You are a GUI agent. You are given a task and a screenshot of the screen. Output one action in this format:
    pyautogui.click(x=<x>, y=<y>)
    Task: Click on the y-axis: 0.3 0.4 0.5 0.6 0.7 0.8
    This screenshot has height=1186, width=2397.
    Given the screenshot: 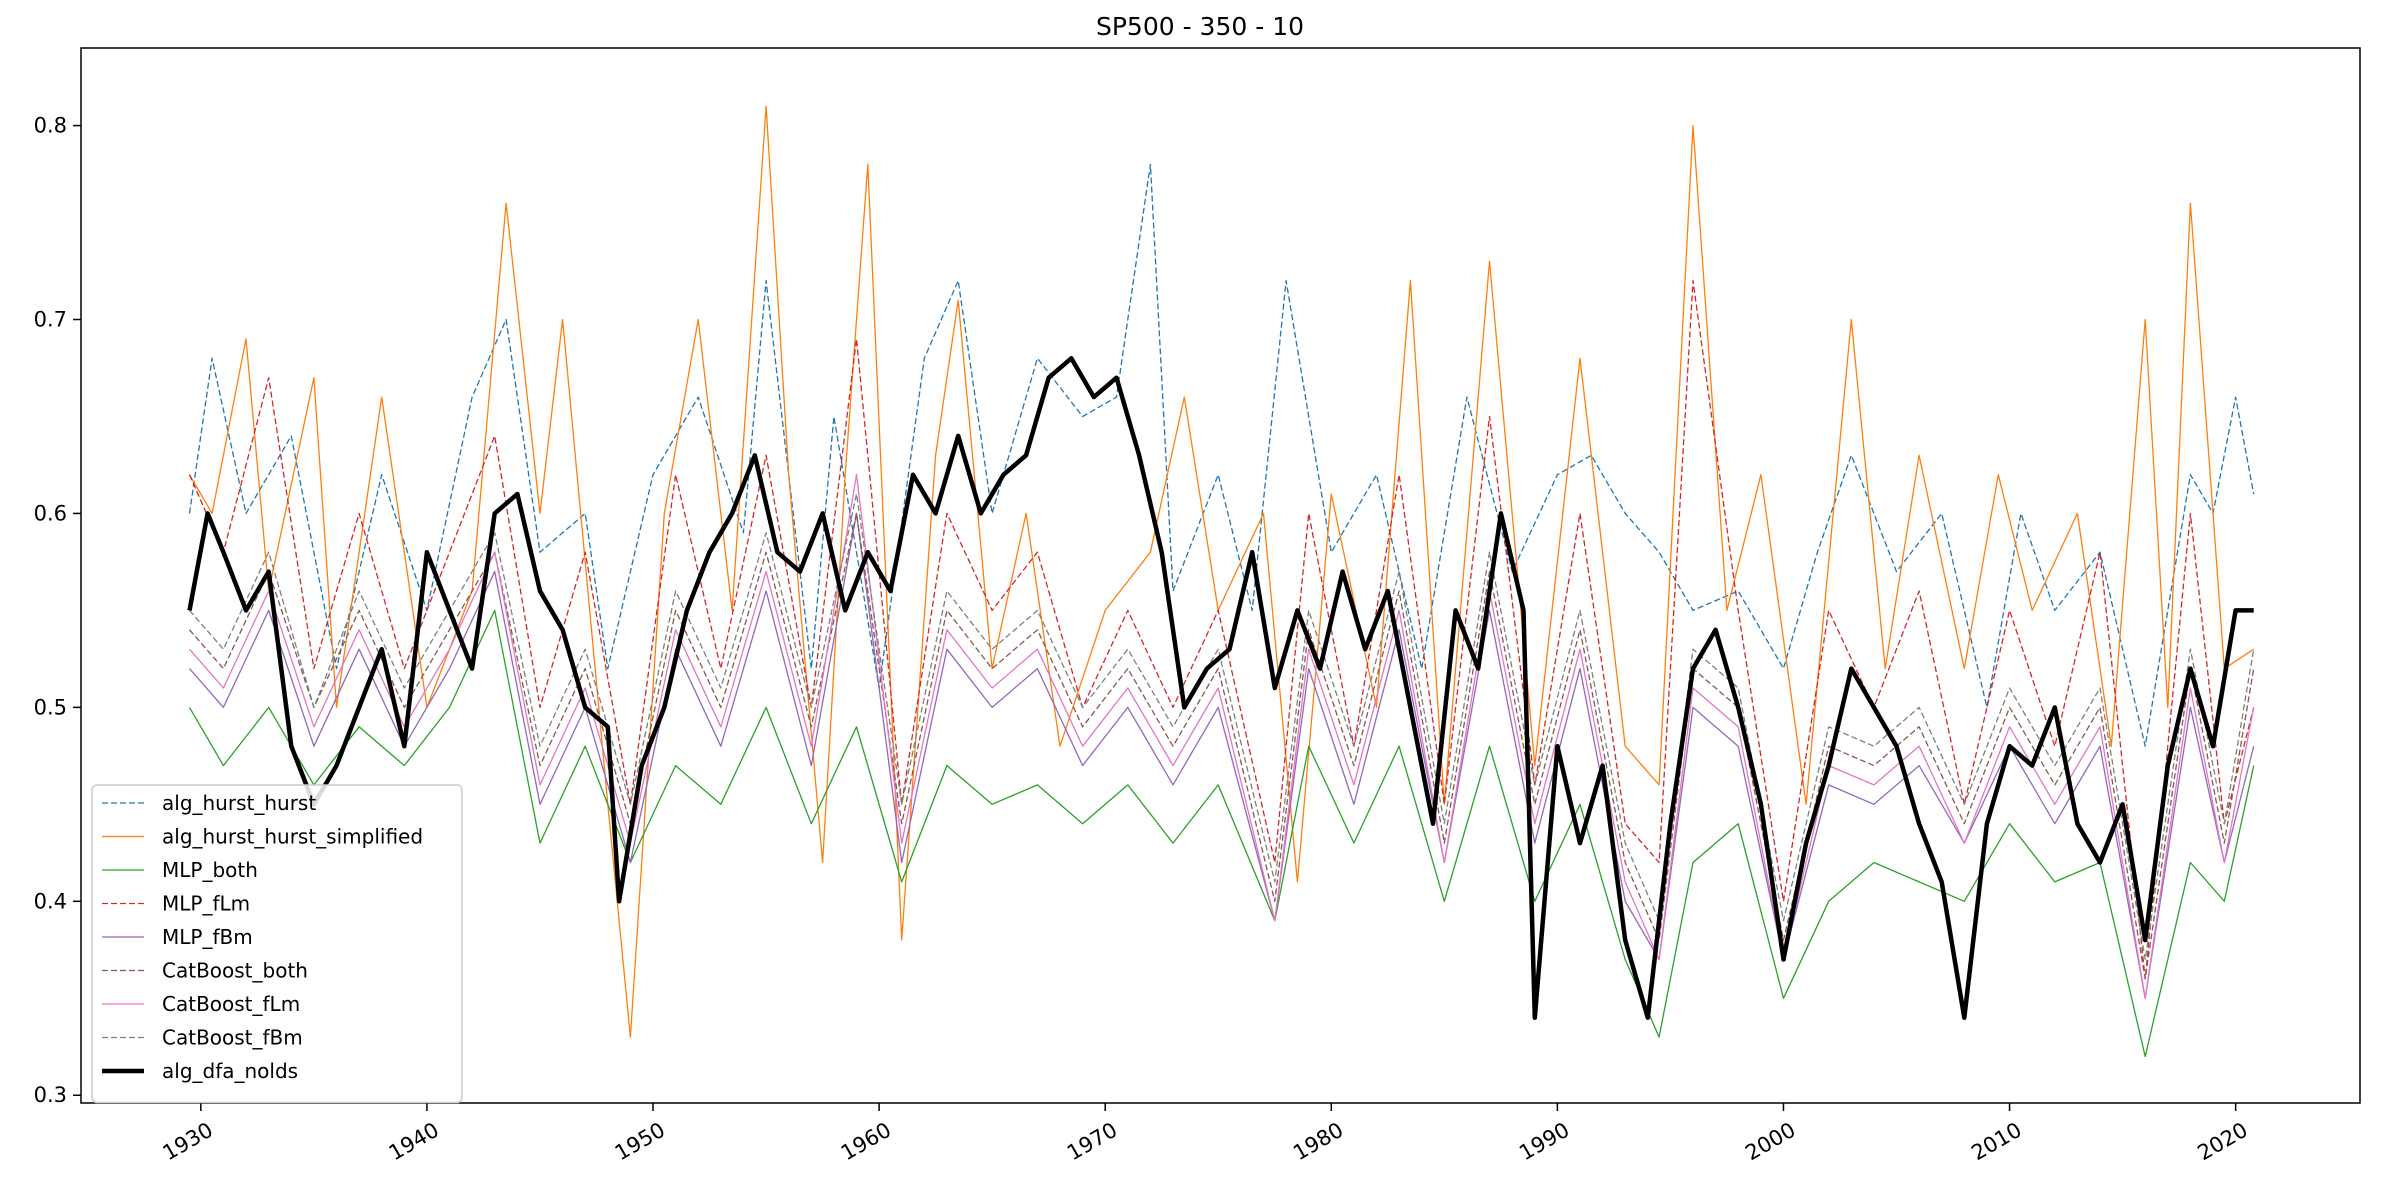 What is the action you would take?
    pyautogui.click(x=57, y=610)
    